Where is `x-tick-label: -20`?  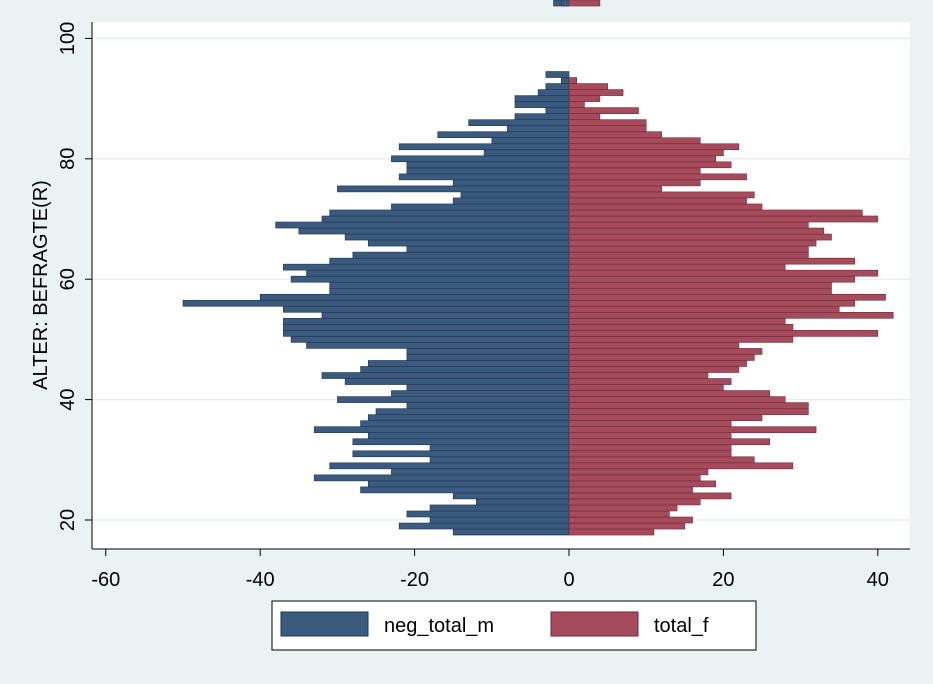 x-tick-label: -20 is located at coordinates (414, 580).